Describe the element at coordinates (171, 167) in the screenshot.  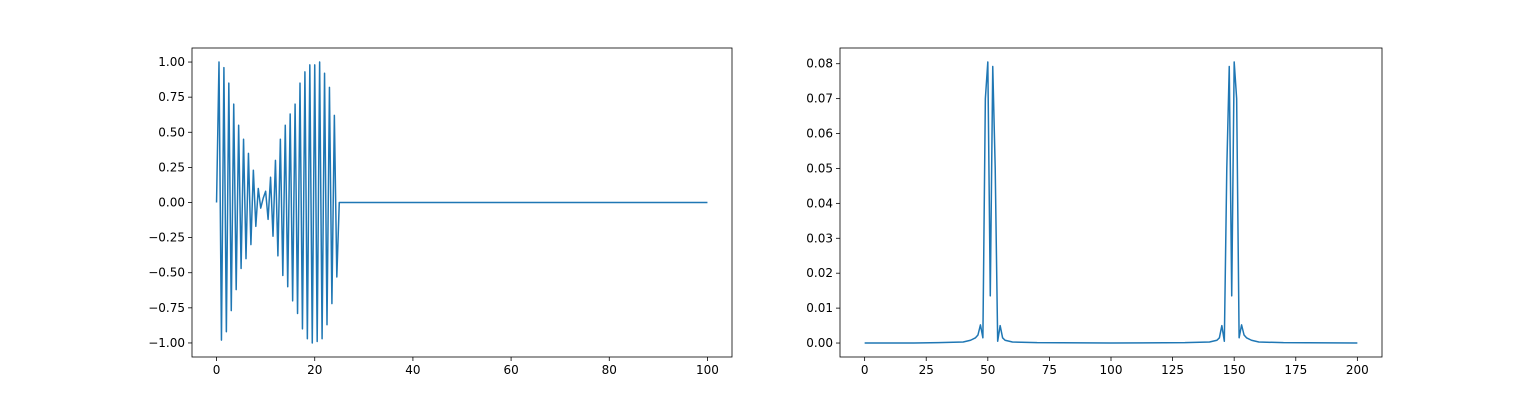
I see `left-plot-y-tick-label: 0.25` at that location.